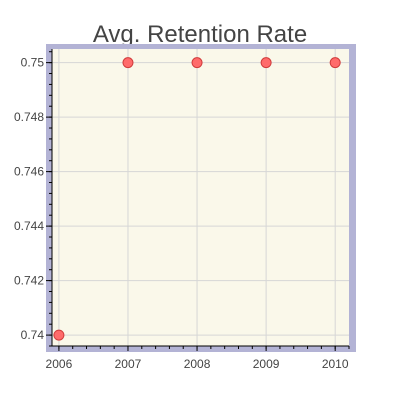  I want to click on x-tick-label: 2008, so click(197, 364).